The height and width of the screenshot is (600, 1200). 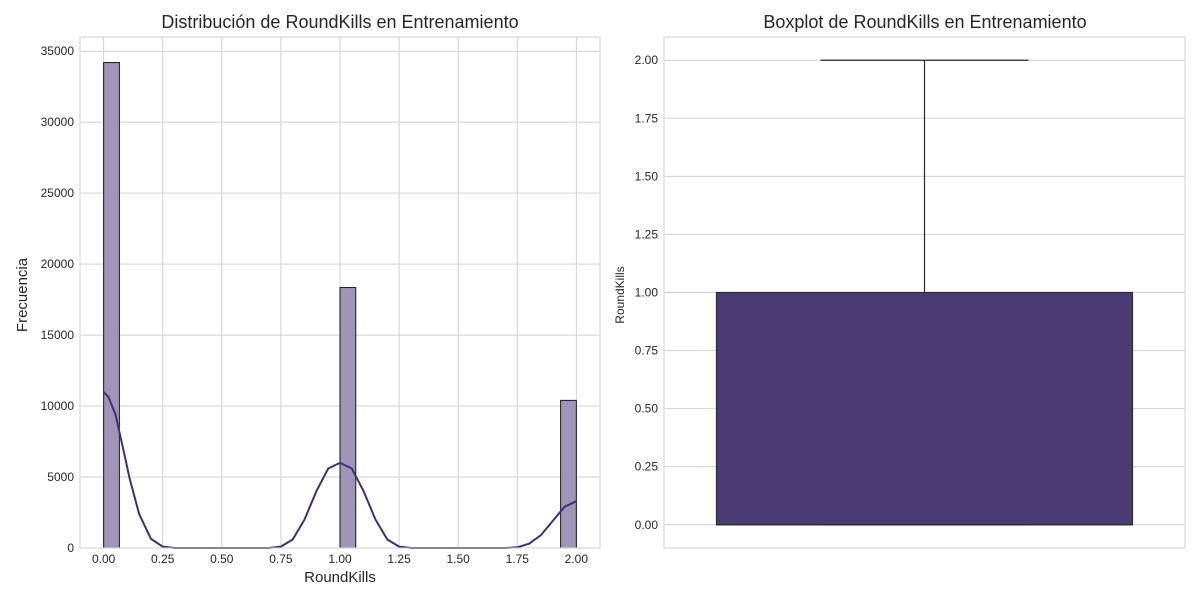 What do you see at coordinates (58, 51) in the screenshot?
I see `y-tick-label: 35000` at bounding box center [58, 51].